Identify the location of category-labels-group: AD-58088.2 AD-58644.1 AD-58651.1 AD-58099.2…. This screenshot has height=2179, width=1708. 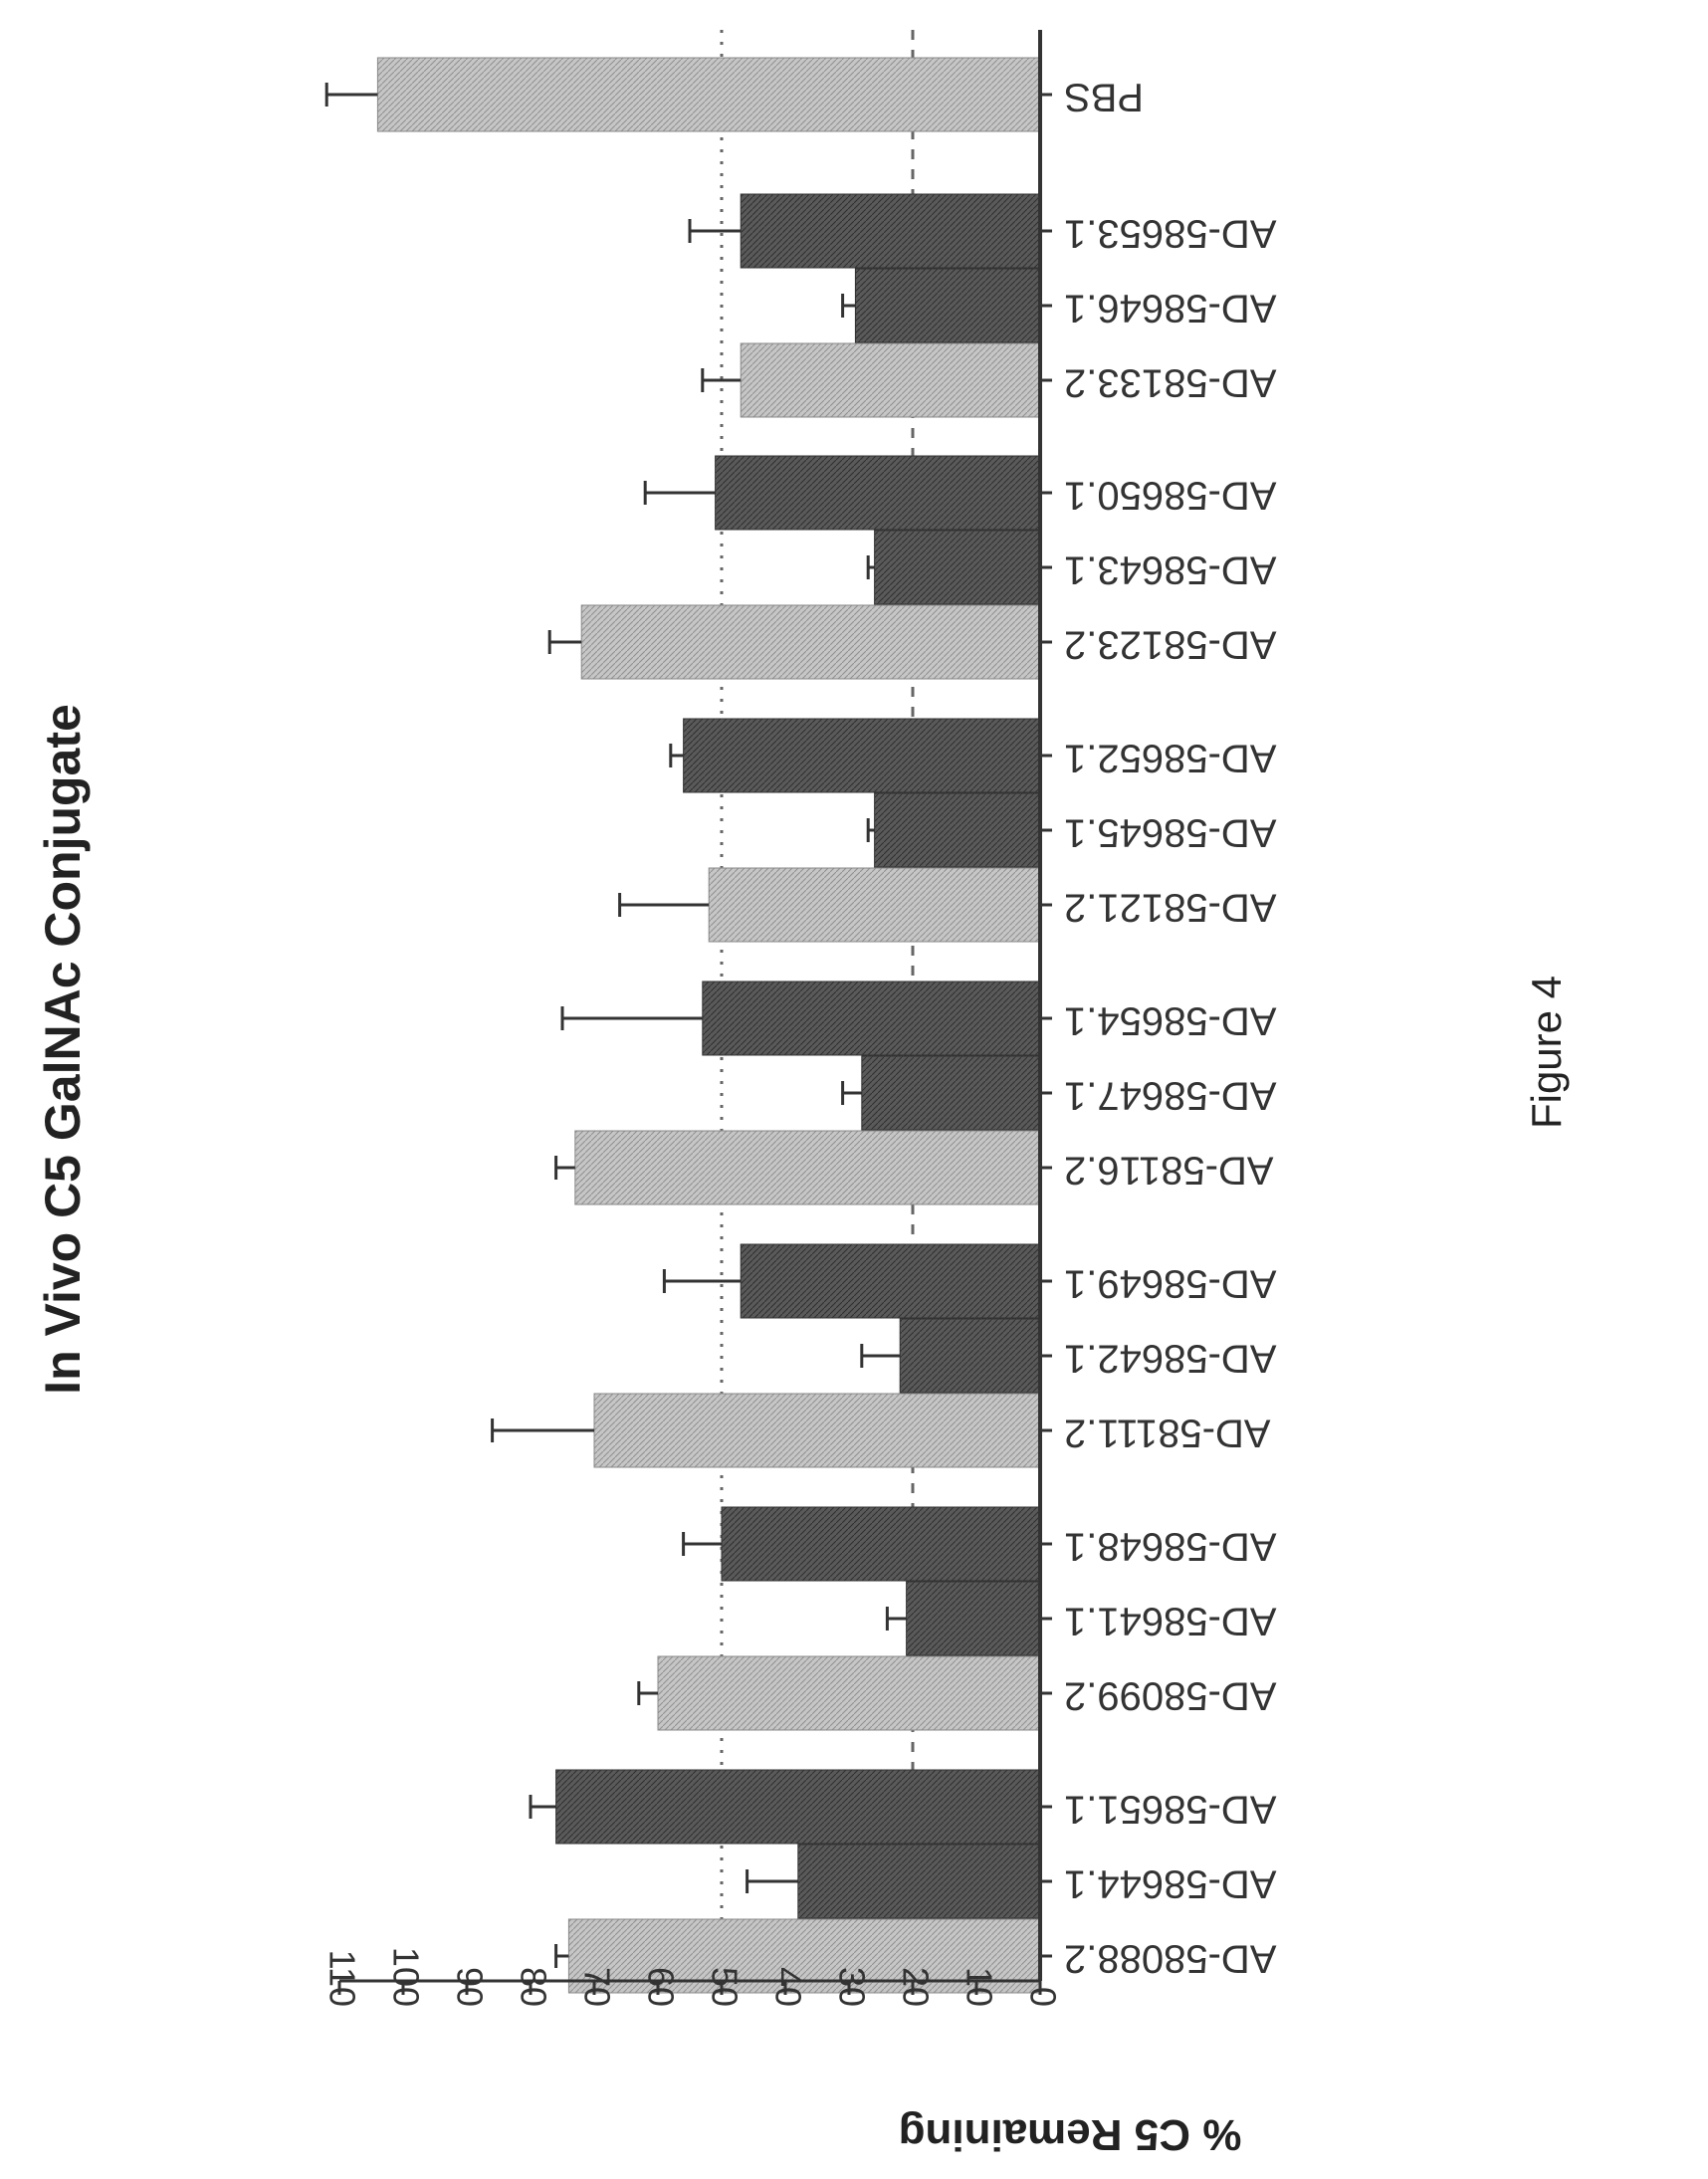
(1158, 1027).